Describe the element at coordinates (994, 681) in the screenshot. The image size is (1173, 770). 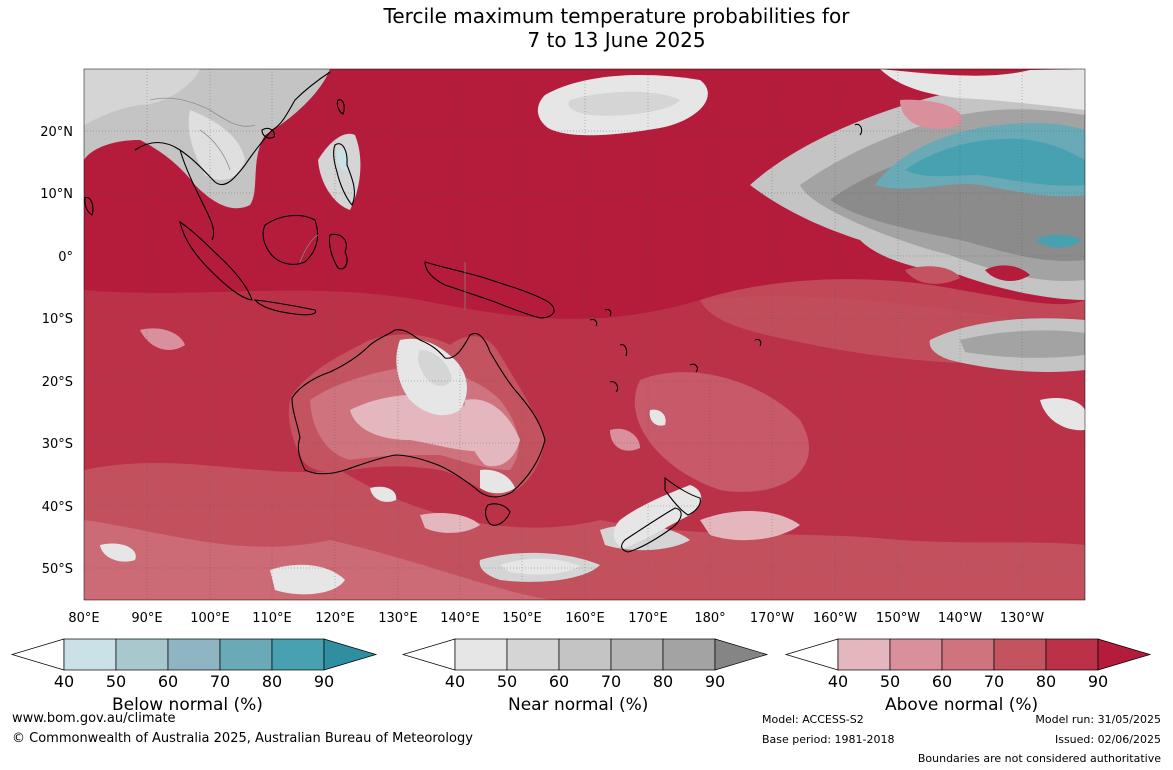
I see `colorbar-above-tick: 70` at that location.